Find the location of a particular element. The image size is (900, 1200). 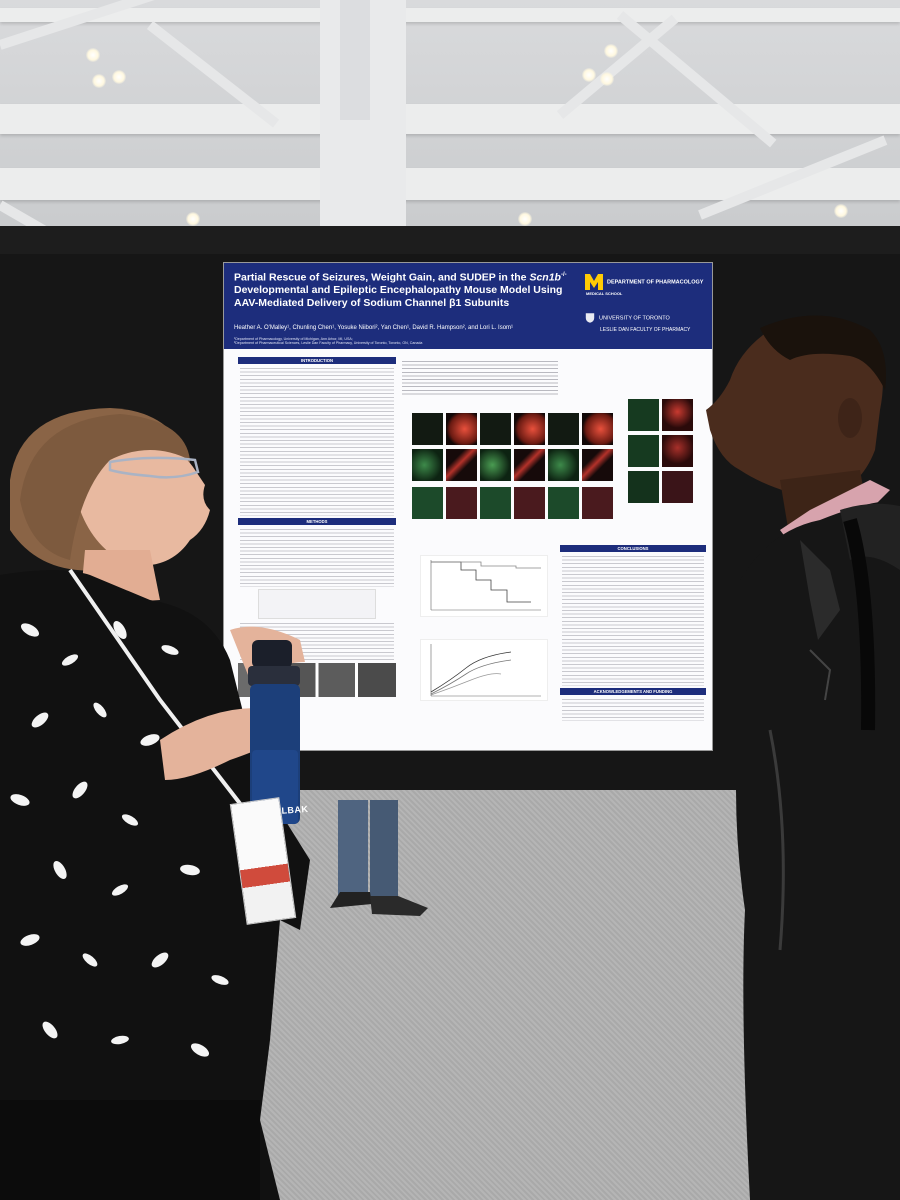

figure-2-caption is located at coordinates (480, 377).